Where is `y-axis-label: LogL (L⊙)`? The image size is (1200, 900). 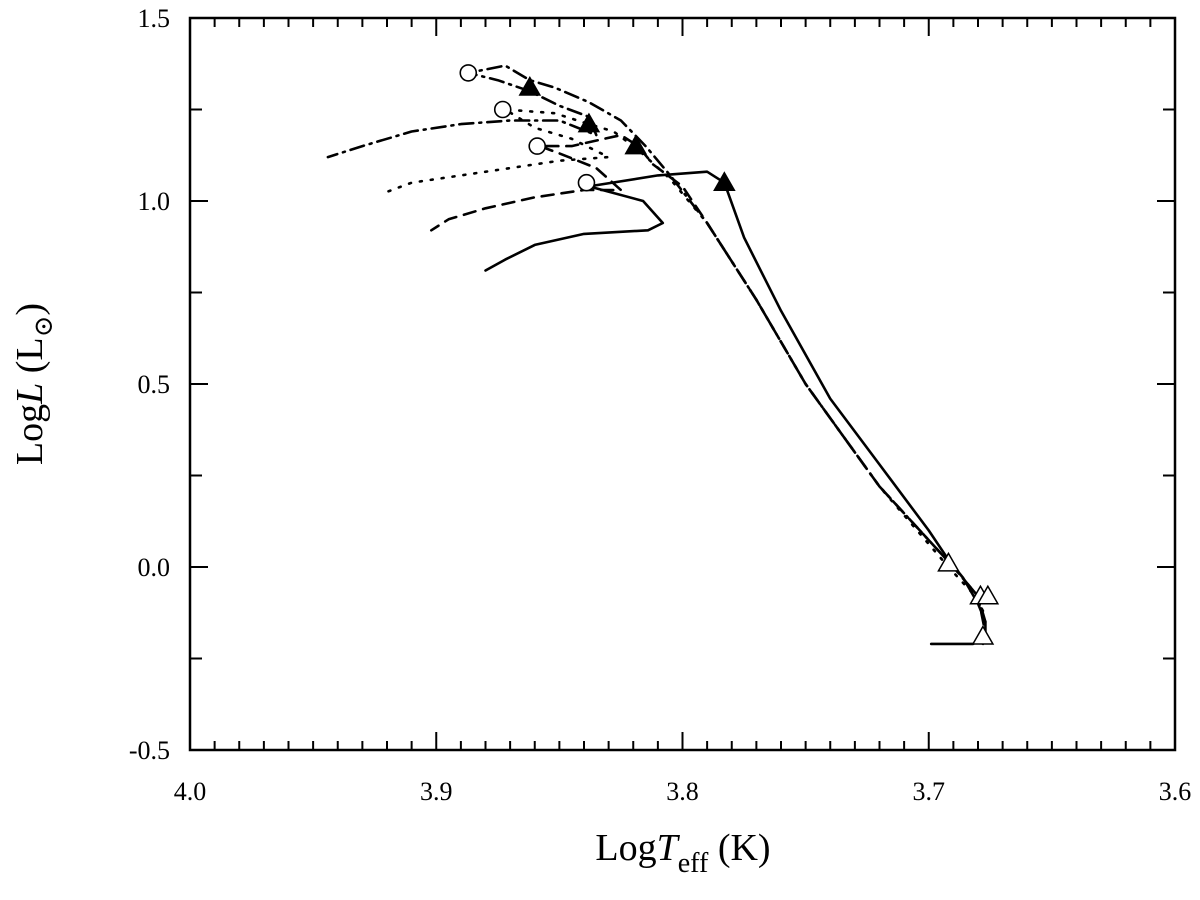 y-axis-label: LogL (L⊙) is located at coordinates (33, 384).